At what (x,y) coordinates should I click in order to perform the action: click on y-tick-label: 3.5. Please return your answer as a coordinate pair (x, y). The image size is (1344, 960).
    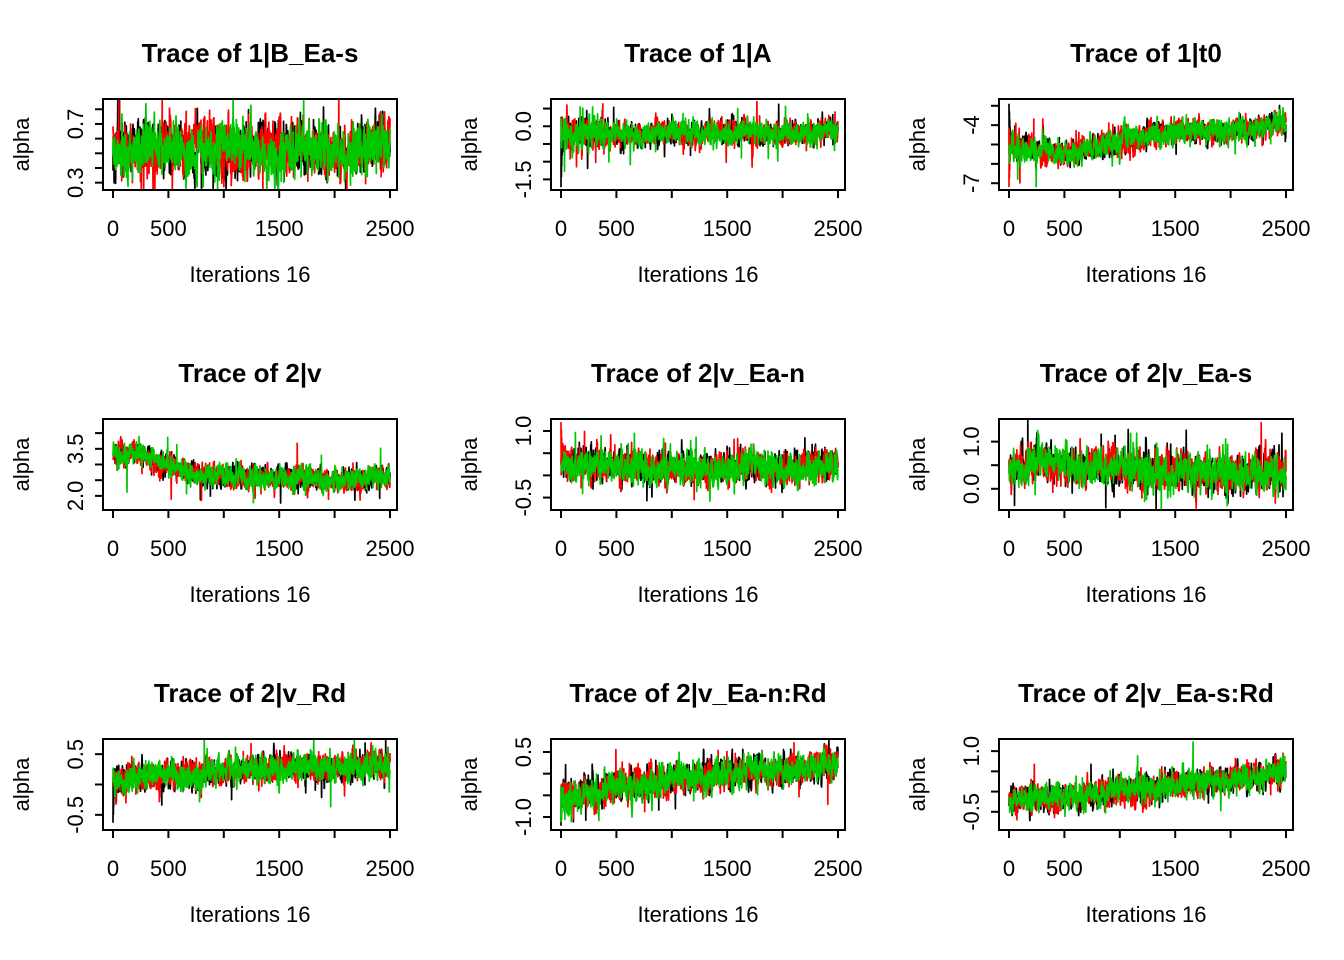
    Looking at the image, I should click on (75, 449).